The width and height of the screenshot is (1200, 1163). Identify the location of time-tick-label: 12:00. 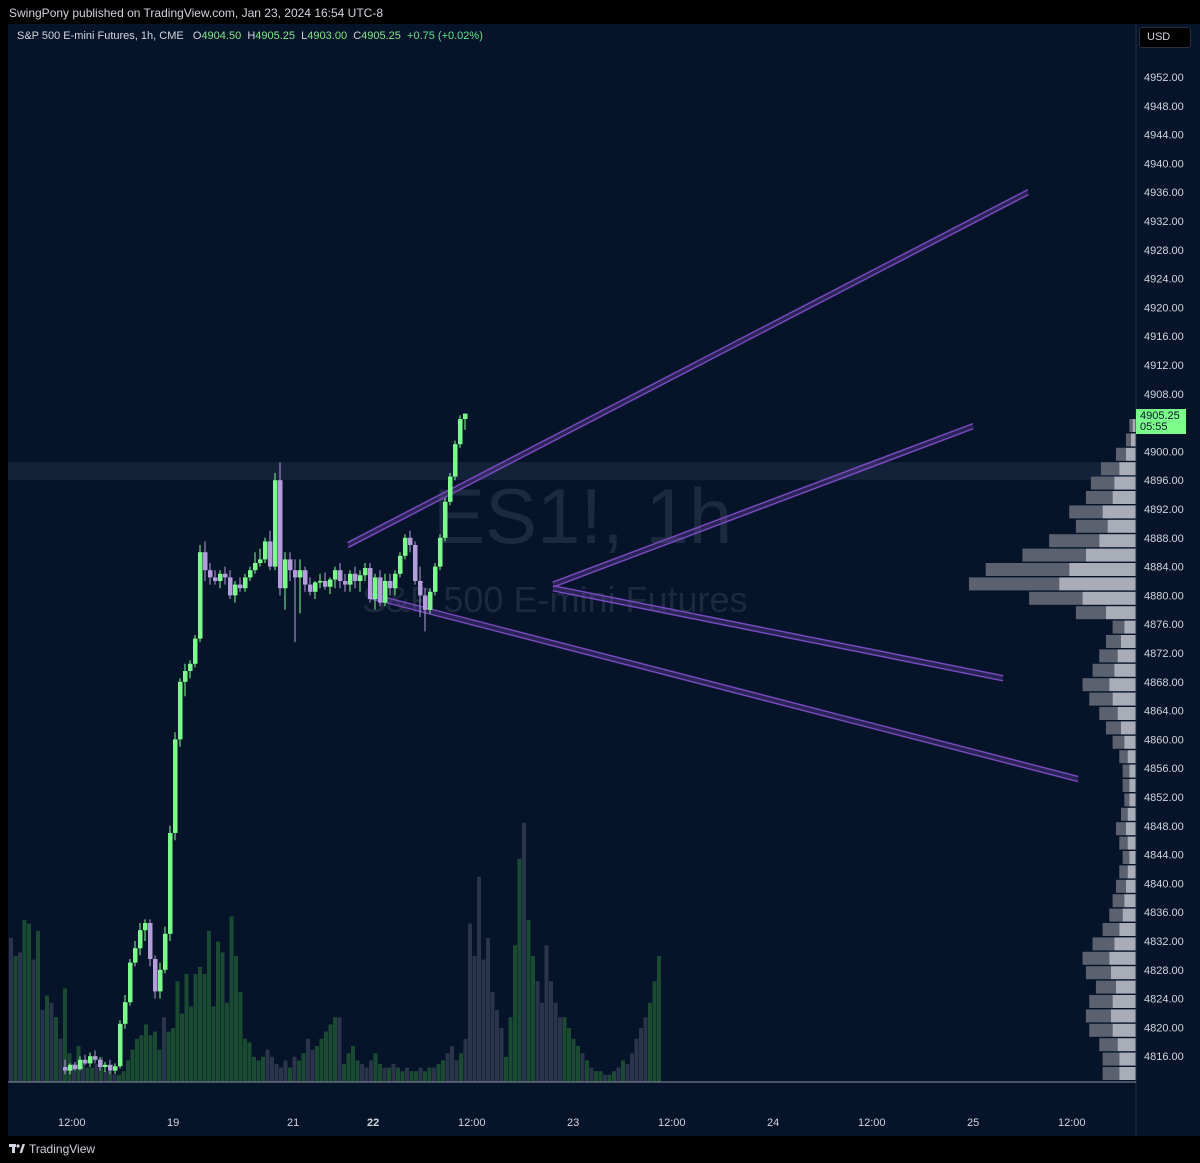
(872, 1123).